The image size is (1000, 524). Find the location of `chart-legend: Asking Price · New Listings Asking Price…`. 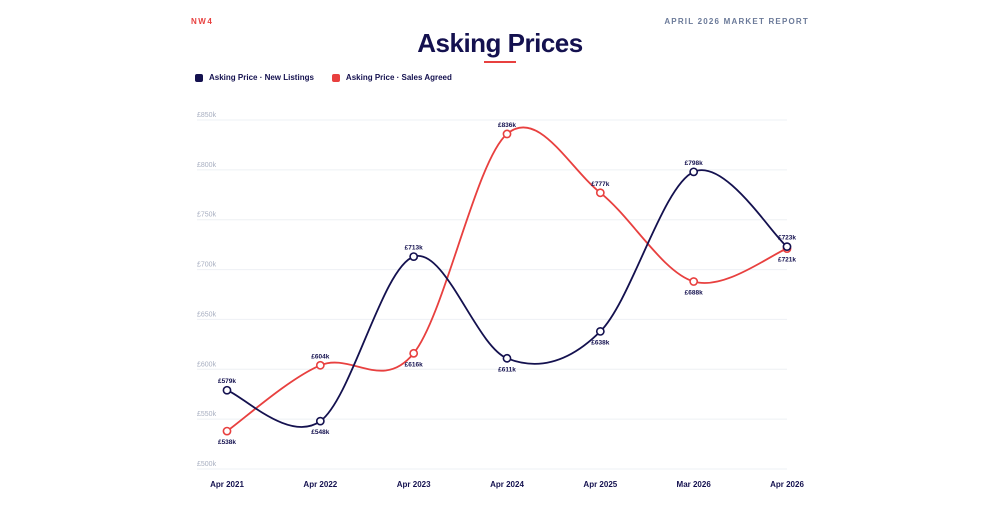

chart-legend: Asking Price · New Listings Asking Price… is located at coordinates (323, 77).